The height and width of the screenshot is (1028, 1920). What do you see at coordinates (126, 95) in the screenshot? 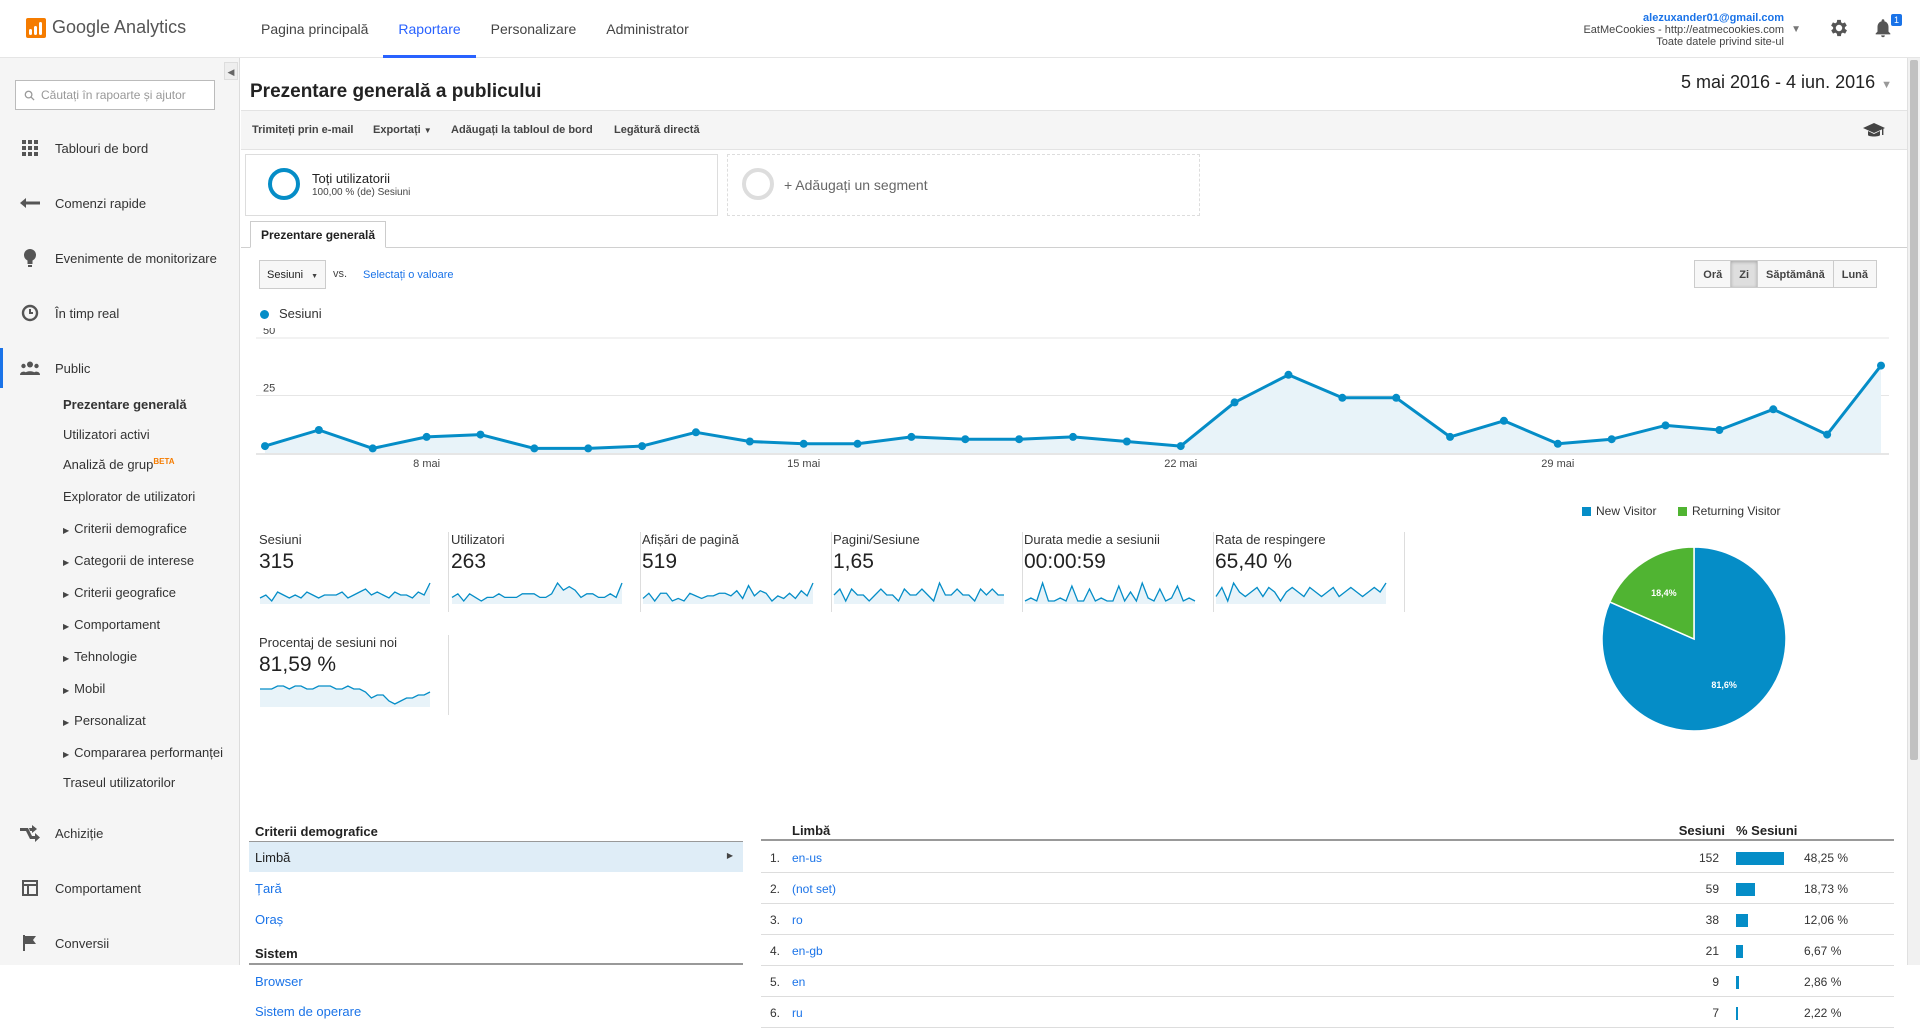
I see `search-input` at bounding box center [126, 95].